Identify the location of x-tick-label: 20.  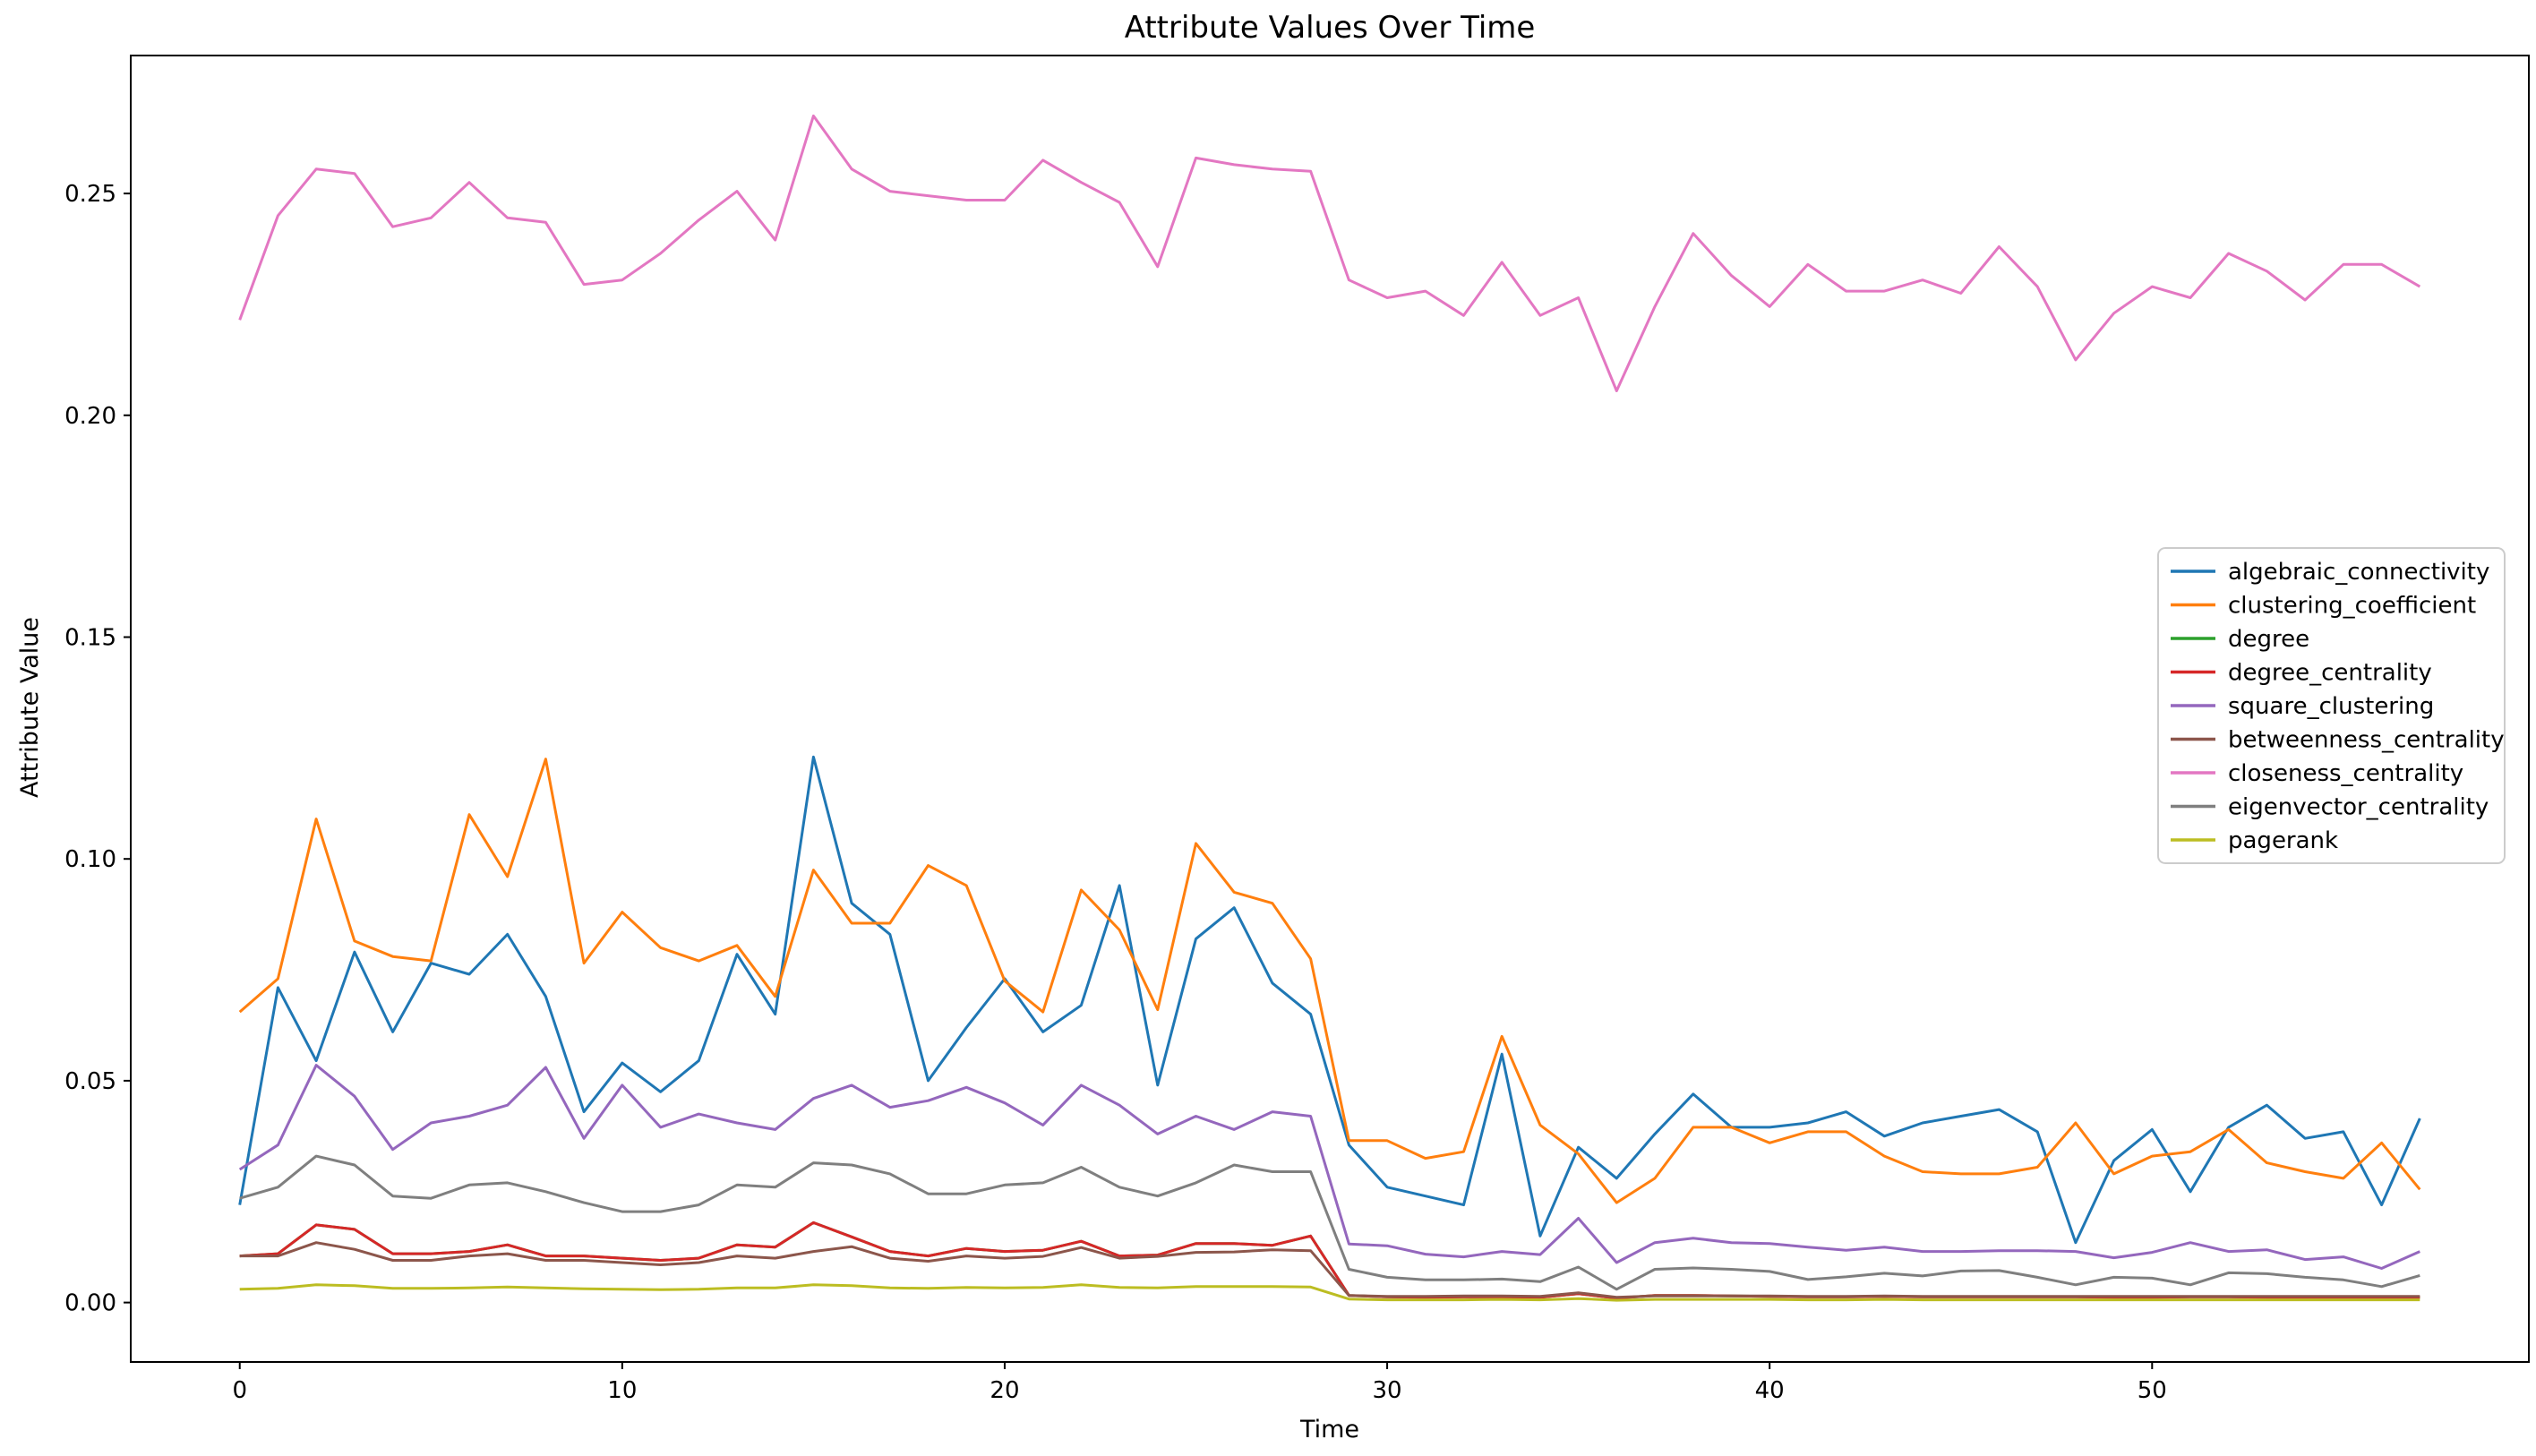
(1004, 1390).